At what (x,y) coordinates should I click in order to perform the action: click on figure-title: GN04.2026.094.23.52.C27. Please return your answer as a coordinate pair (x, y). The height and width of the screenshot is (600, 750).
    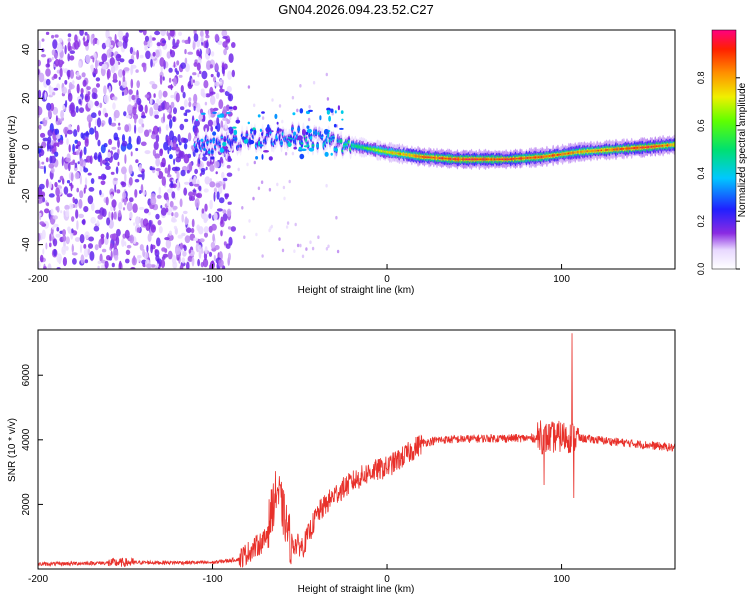
    Looking at the image, I should click on (355, 9).